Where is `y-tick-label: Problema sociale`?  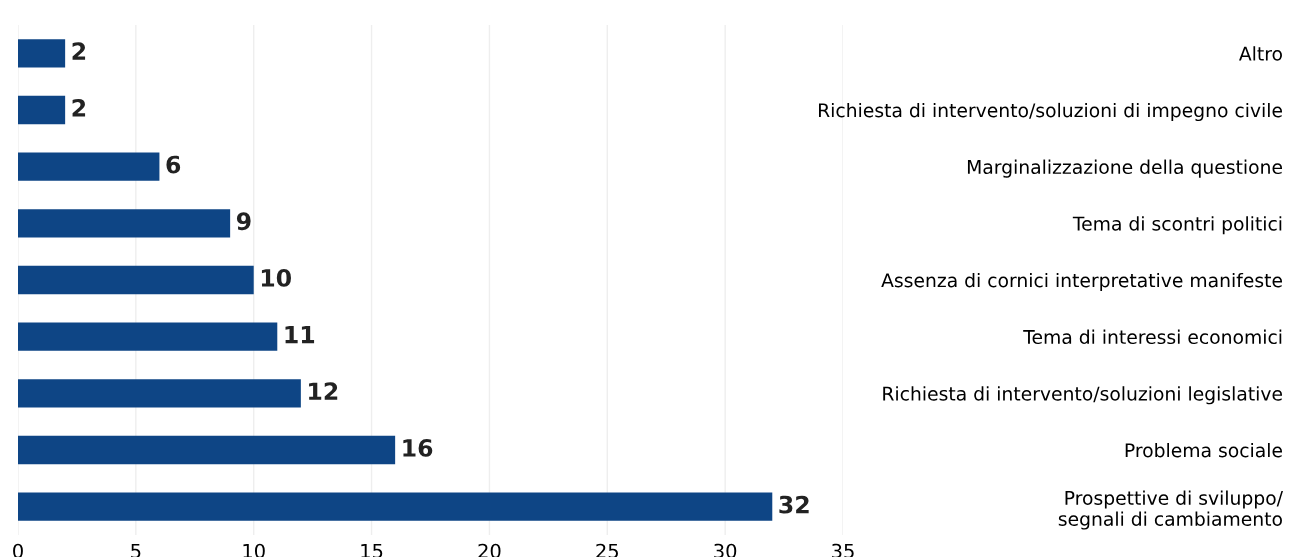 y-tick-label: Problema sociale is located at coordinates (1203, 450).